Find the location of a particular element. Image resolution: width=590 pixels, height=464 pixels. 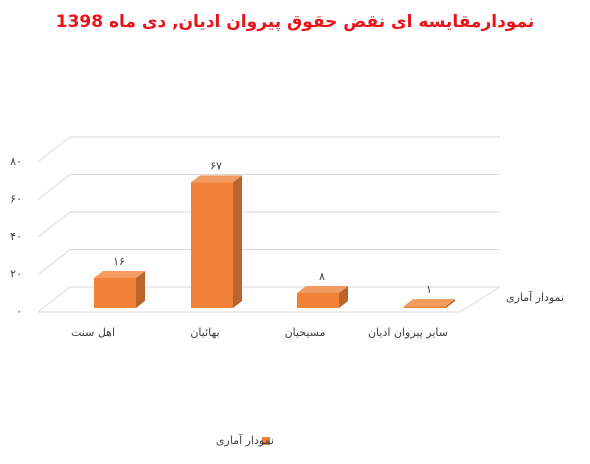

data-label: ۱ is located at coordinates (429, 289).